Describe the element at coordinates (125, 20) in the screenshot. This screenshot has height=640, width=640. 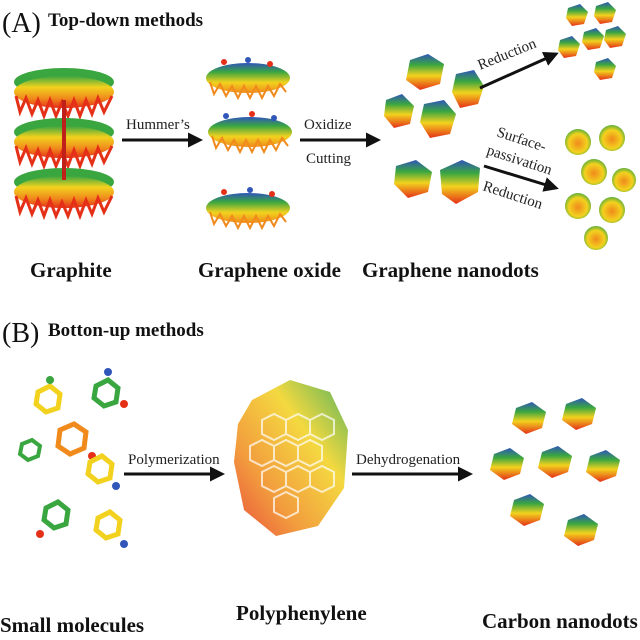
I see `panel-a-title: Top-down methods` at that location.